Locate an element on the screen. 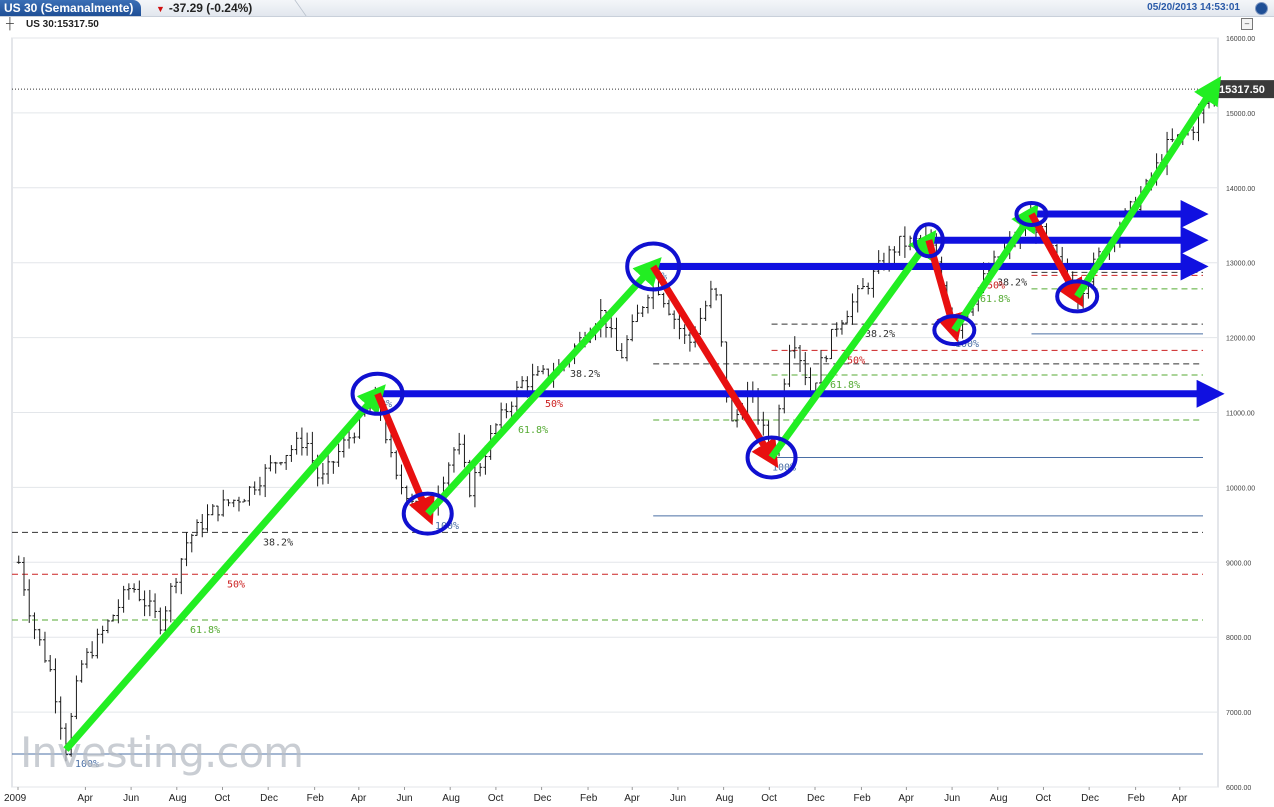 Image resolution: width=1274 pixels, height=807 pixels. watermark-logo: Investing.com is located at coordinates (162, 752).